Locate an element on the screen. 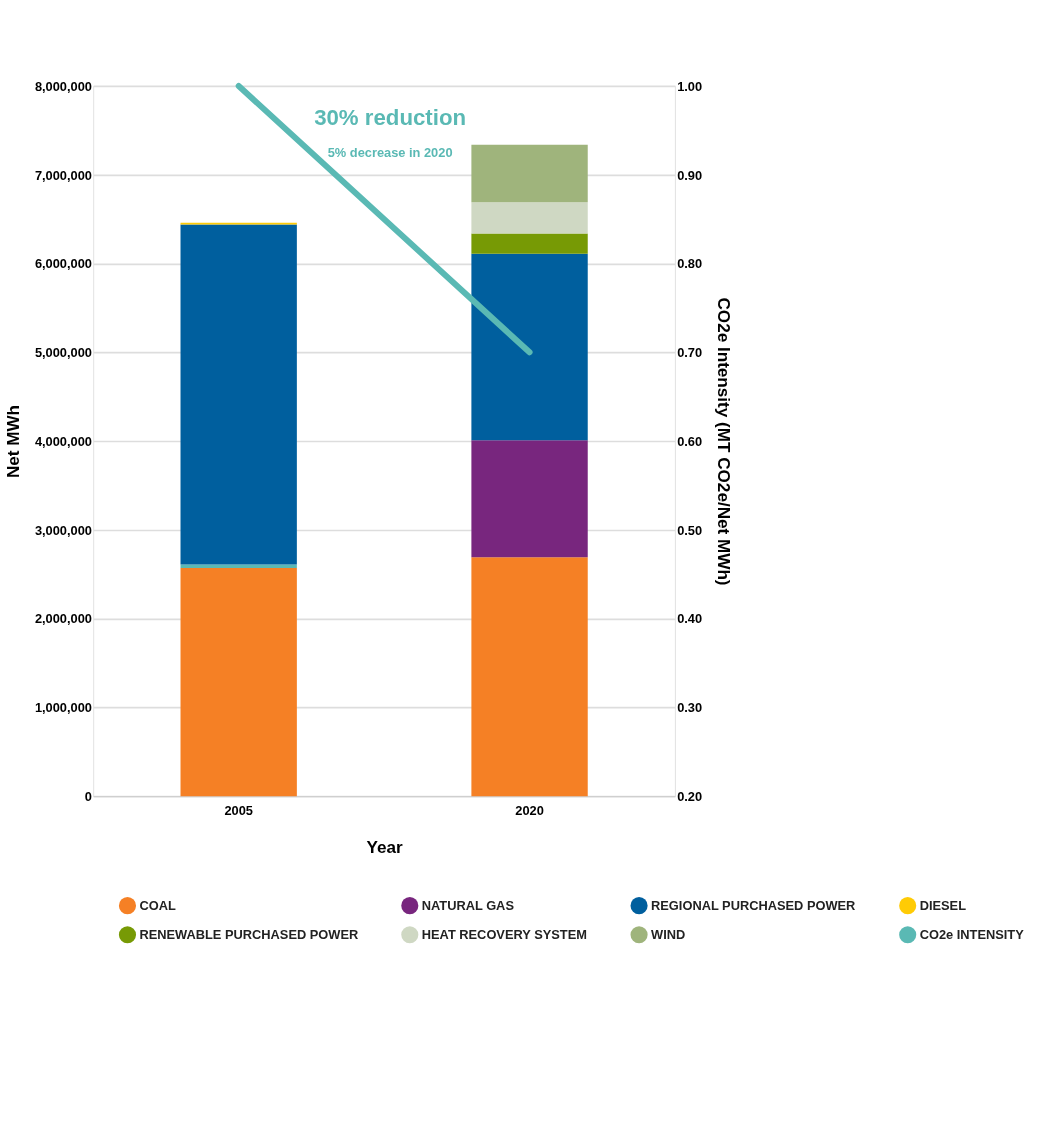  y2-tick-label: 0.80 is located at coordinates (690, 264).